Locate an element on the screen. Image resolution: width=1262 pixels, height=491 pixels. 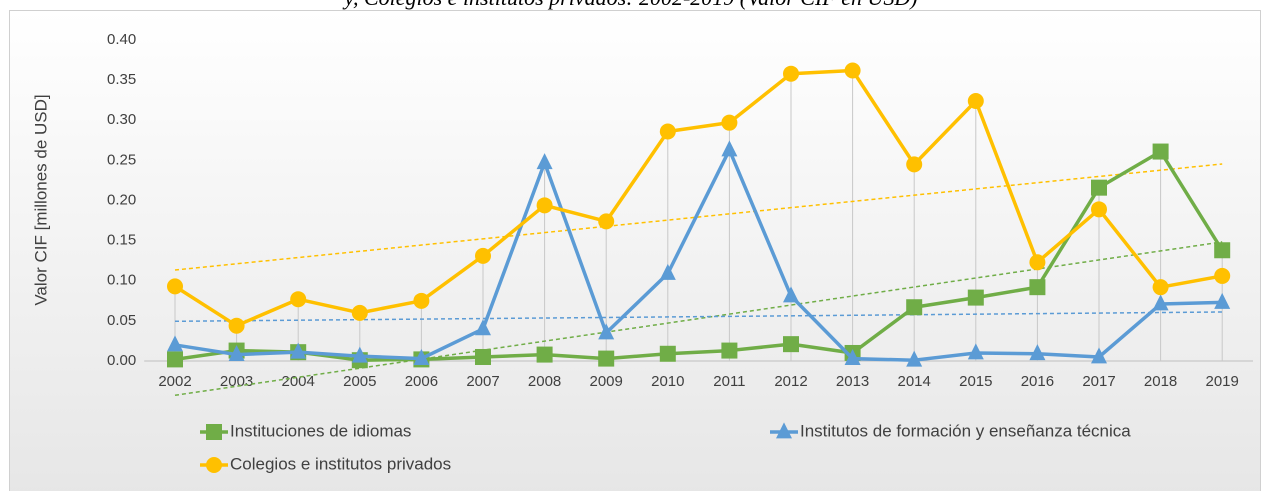
x-tick-label: 2010 is located at coordinates (667, 381).